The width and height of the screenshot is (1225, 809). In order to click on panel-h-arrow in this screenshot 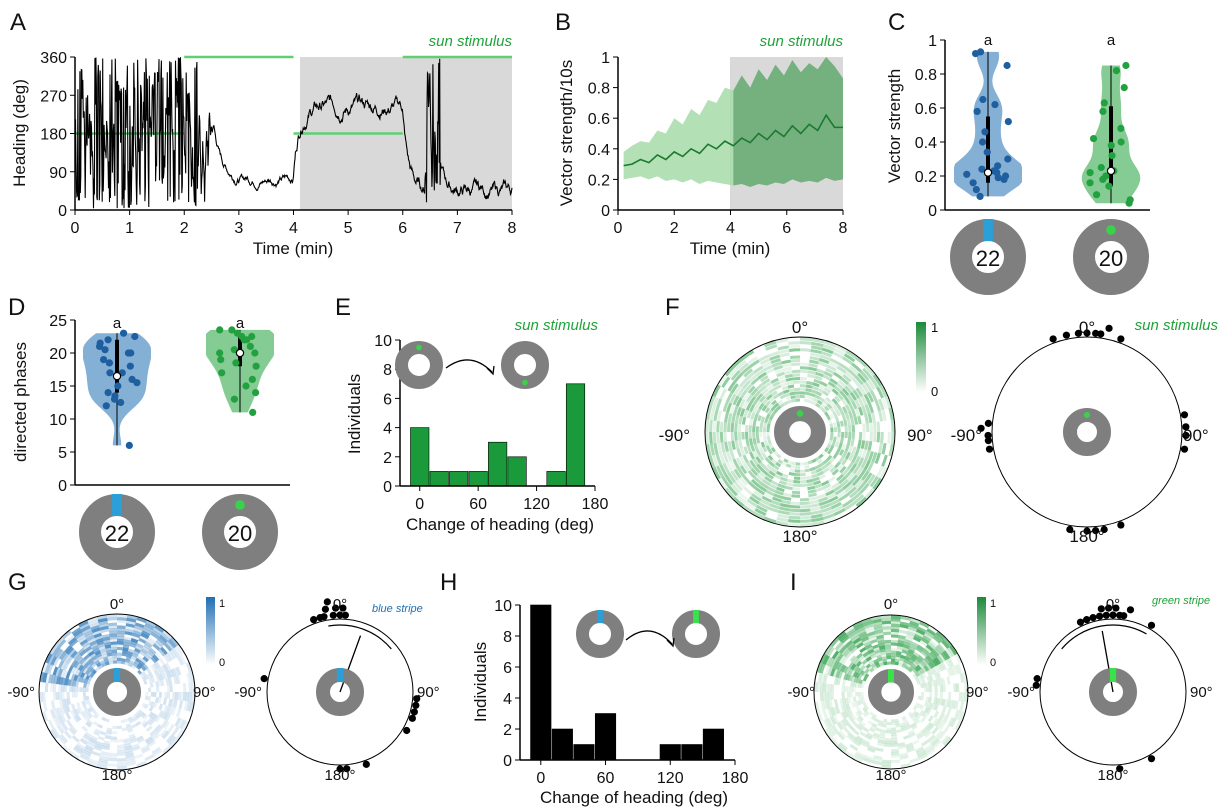, I will do `click(649, 637)`.